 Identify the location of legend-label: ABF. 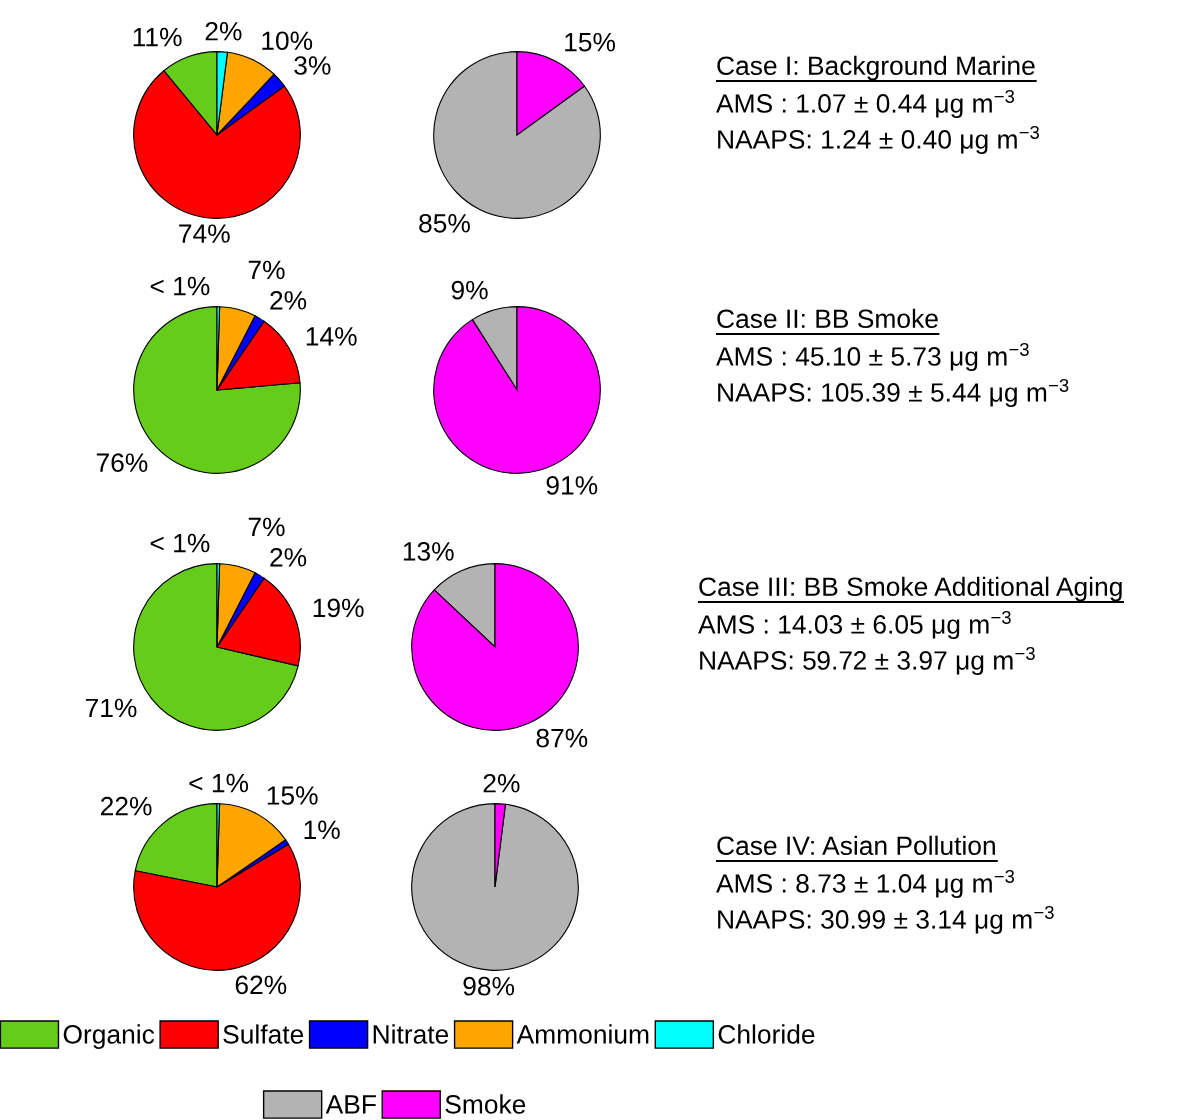
(350, 1104).